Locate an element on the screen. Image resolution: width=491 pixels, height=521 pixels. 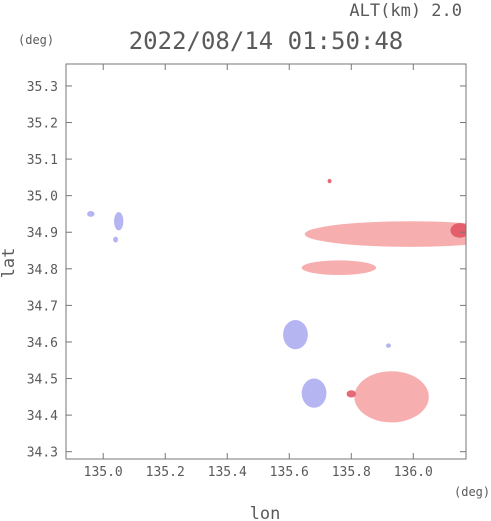
y-axis-label: lat is located at coordinates (9, 263).